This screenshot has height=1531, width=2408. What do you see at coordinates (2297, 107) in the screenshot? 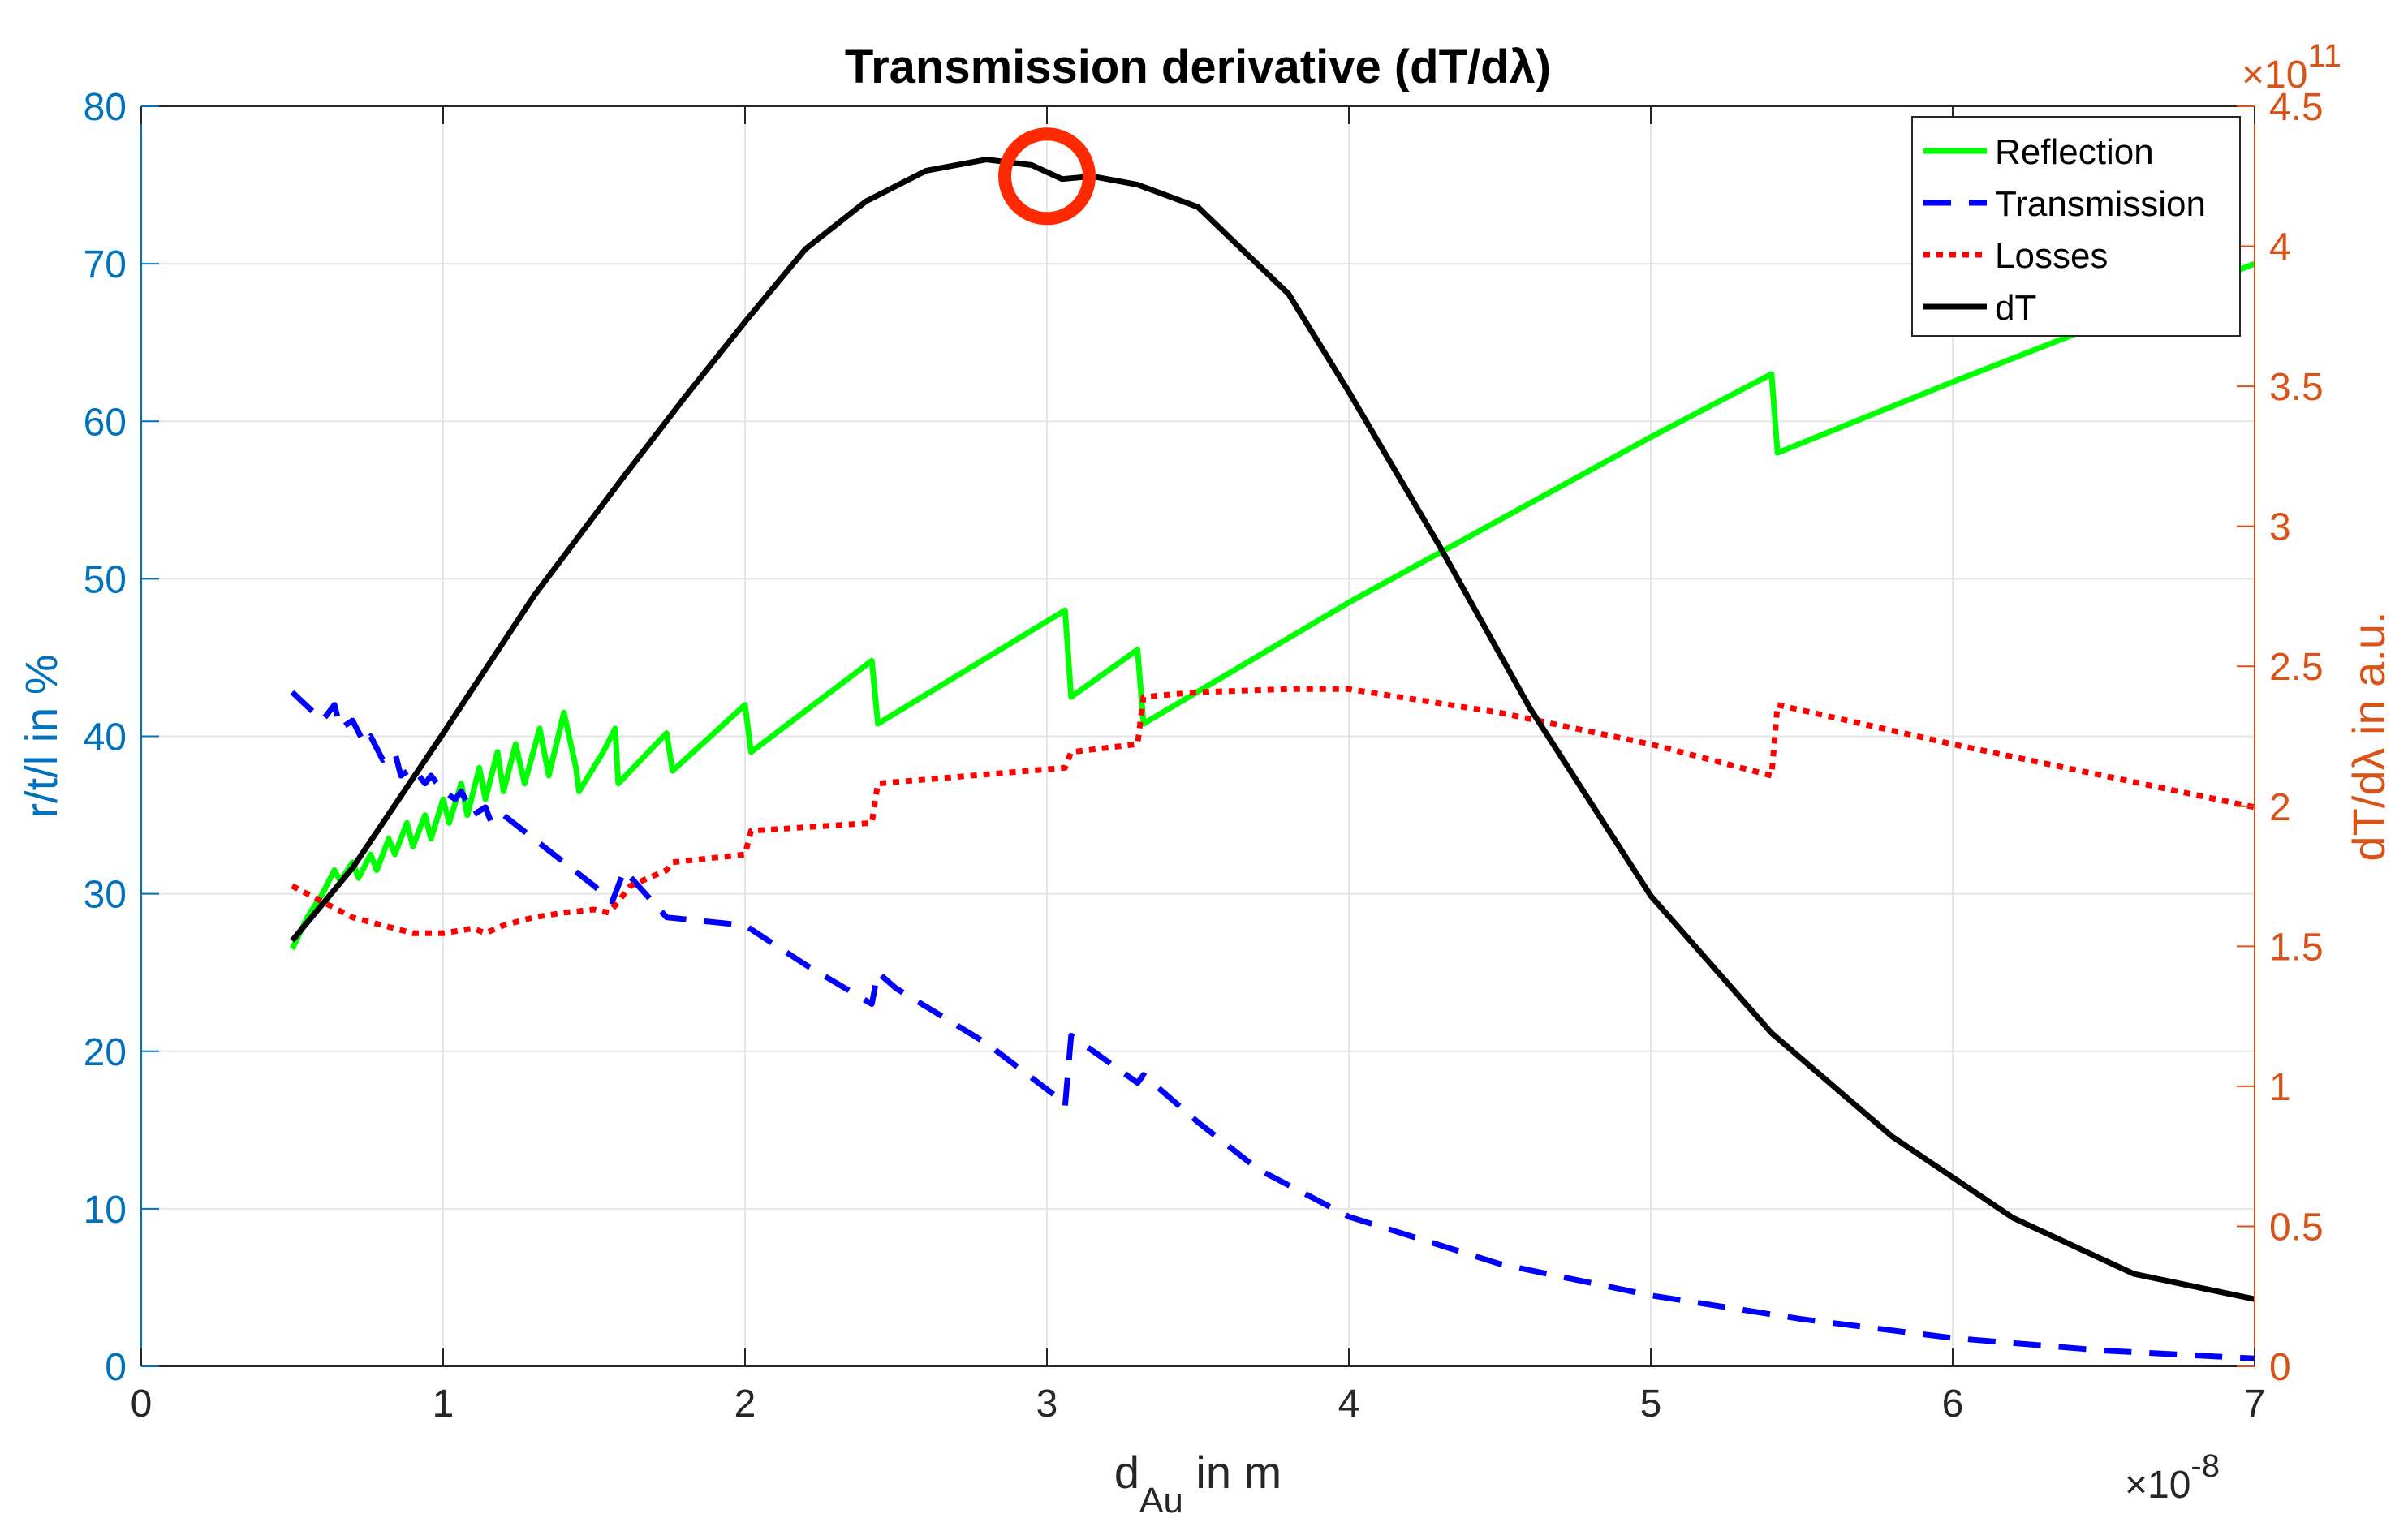
I see `y-right-tick-label: 4.5` at bounding box center [2297, 107].